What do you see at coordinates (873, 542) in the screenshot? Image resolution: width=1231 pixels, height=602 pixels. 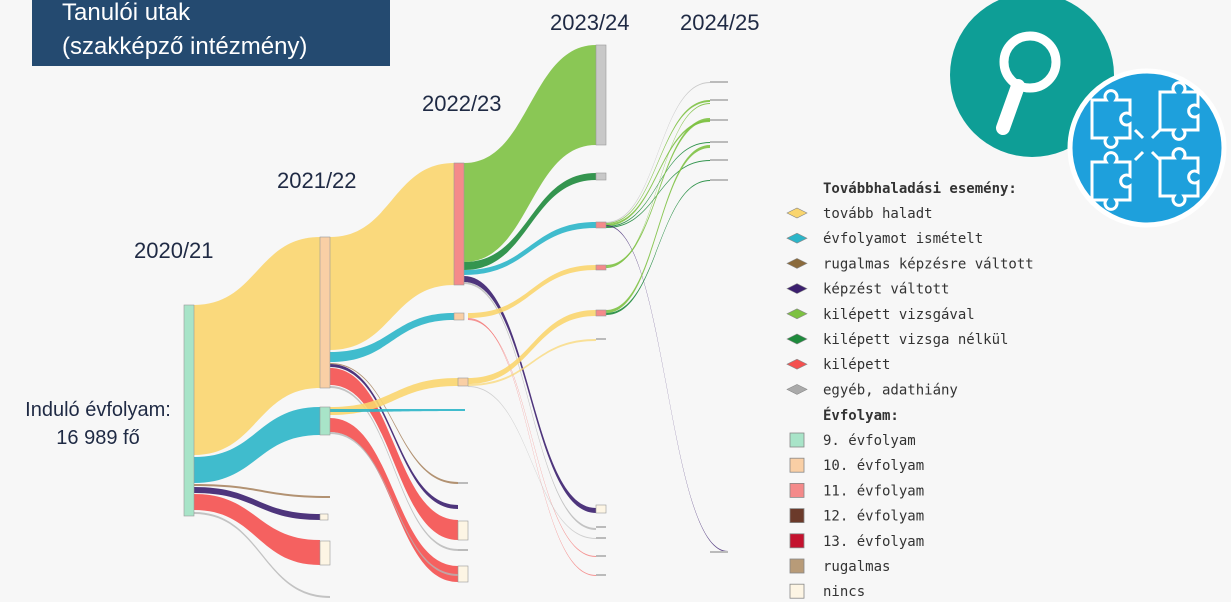 I see `legend-label: 13. évfolyam` at bounding box center [873, 542].